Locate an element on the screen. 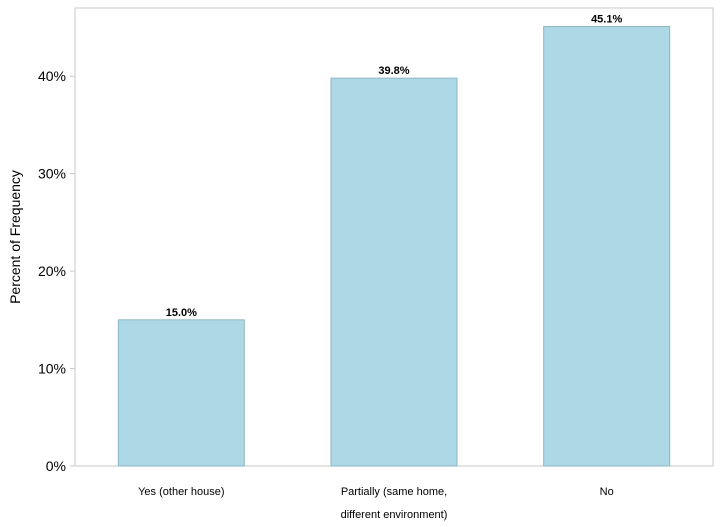  bar-data-label: 45.1% is located at coordinates (606, 20).